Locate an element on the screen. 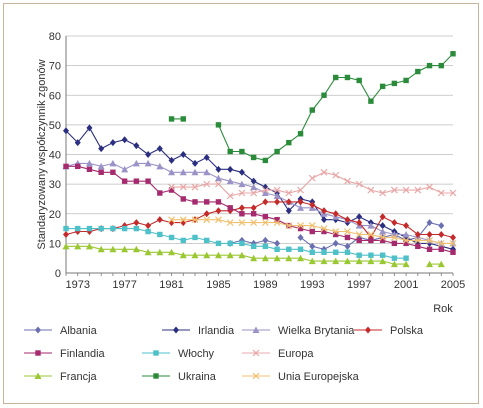  y-tick-label: 20 is located at coordinates (55, 215).